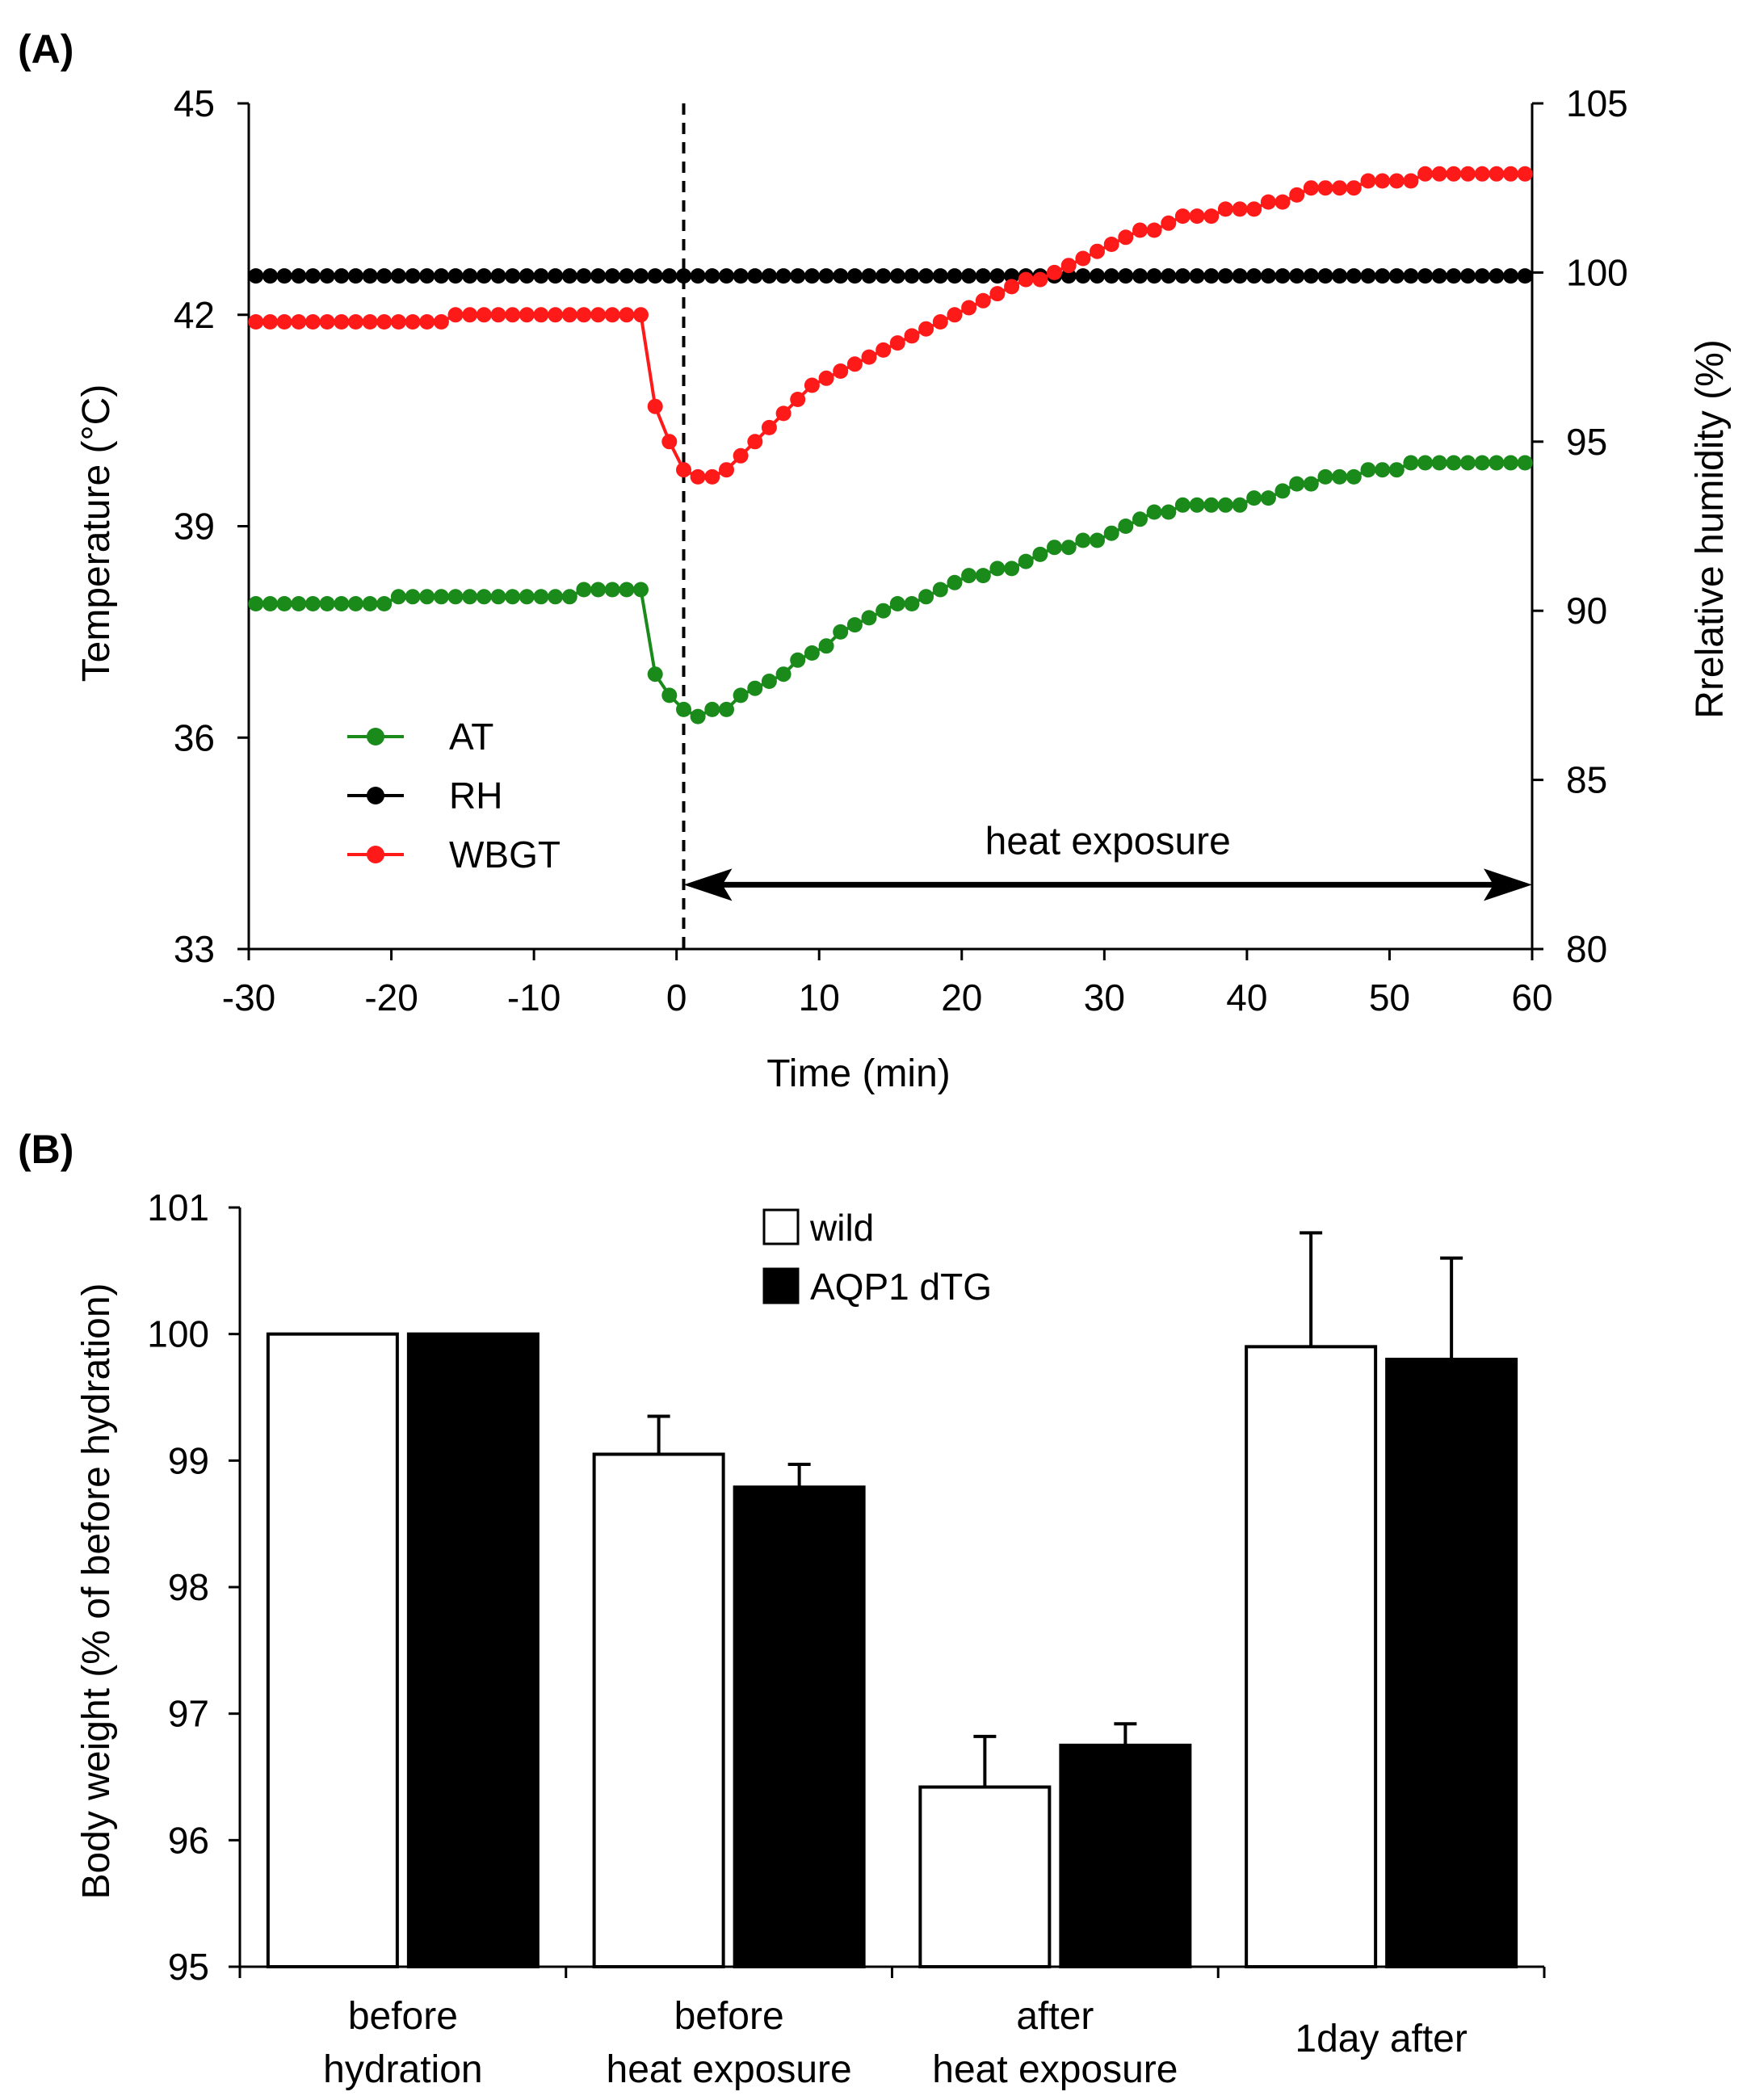 The height and width of the screenshot is (2100, 1751). What do you see at coordinates (1580, 526) in the screenshot?
I see `panel-a-y-ticks-right: 80 85 90 95 100 105` at bounding box center [1580, 526].